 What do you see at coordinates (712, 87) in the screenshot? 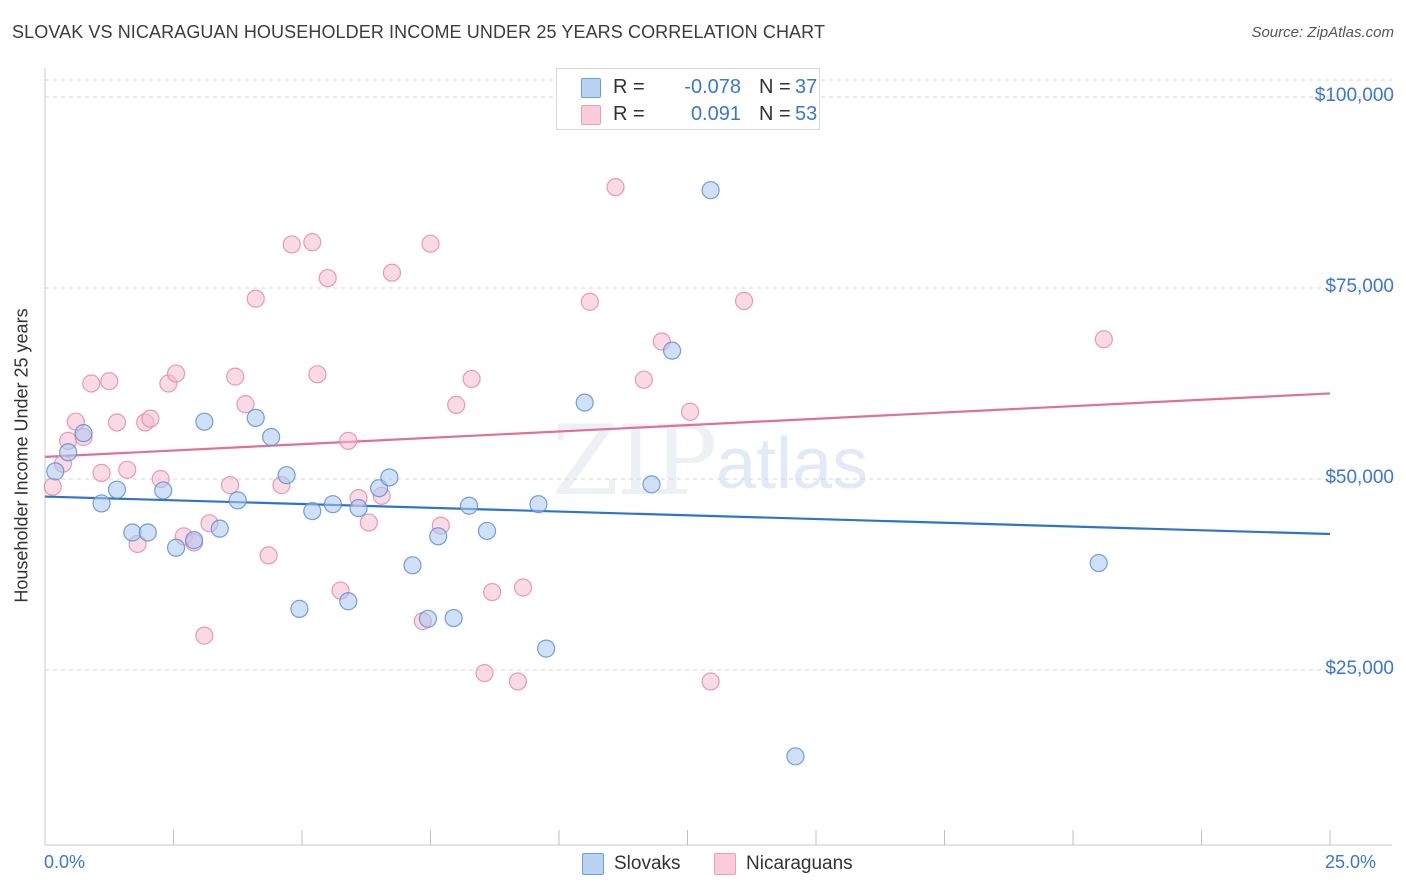
I see `legend-r-value-slovaks: -0.078` at bounding box center [712, 87].